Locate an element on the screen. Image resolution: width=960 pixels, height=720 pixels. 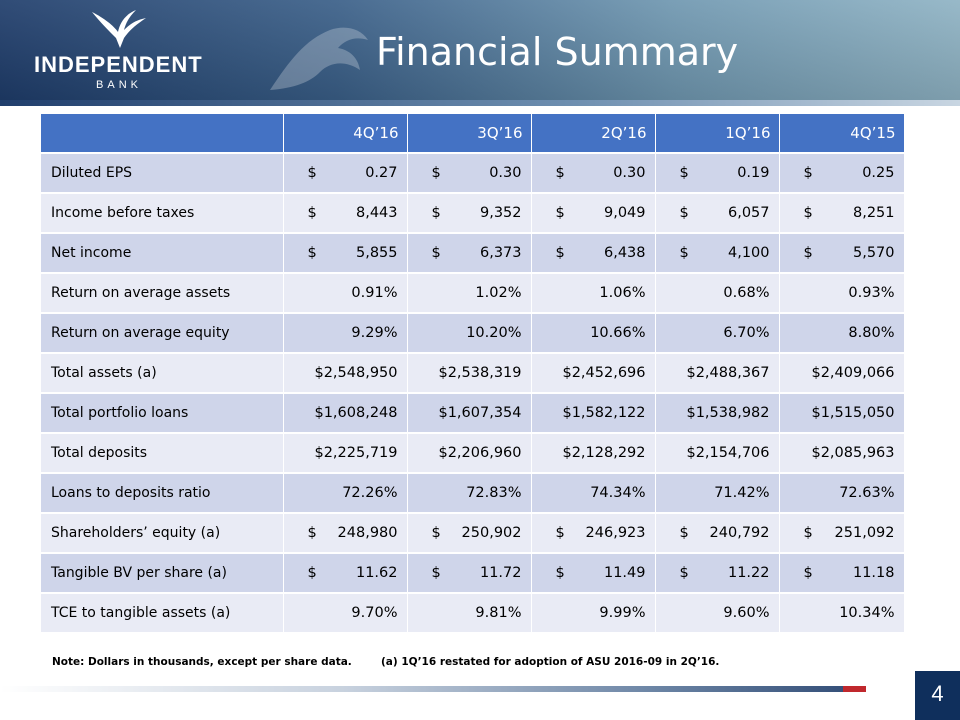
table-cell: $1,608,248 is located at coordinates (345, 412).